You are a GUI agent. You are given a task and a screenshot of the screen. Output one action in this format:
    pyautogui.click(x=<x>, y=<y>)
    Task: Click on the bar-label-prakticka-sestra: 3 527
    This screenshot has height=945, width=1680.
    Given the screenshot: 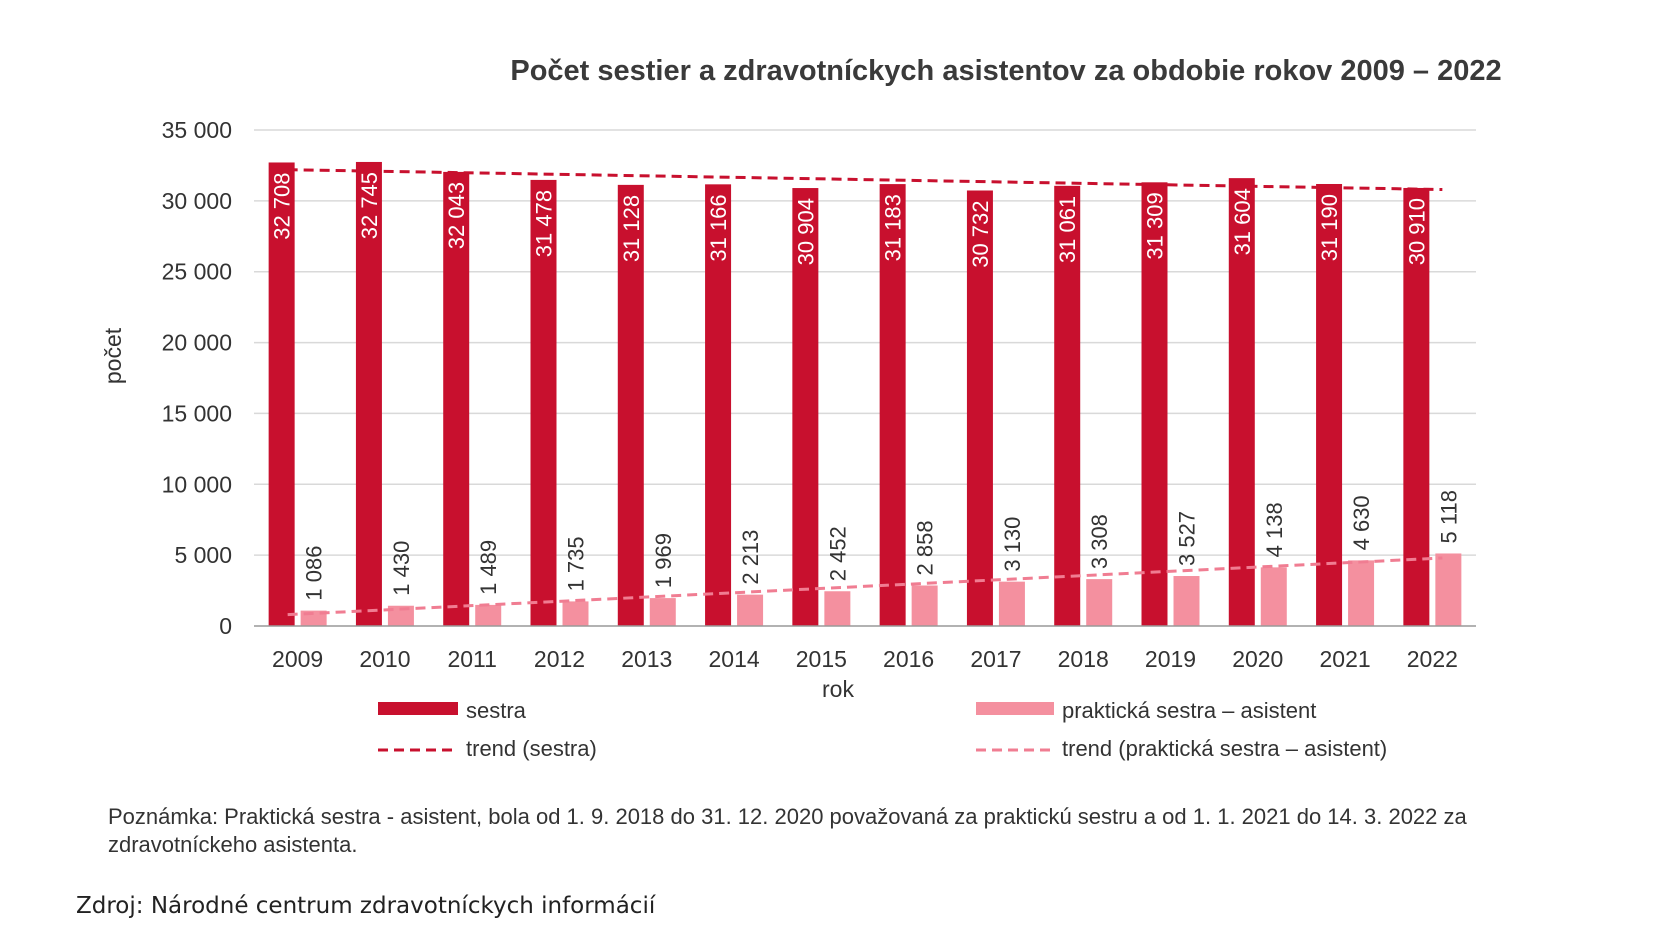 What is the action you would take?
    pyautogui.click(x=1187, y=538)
    